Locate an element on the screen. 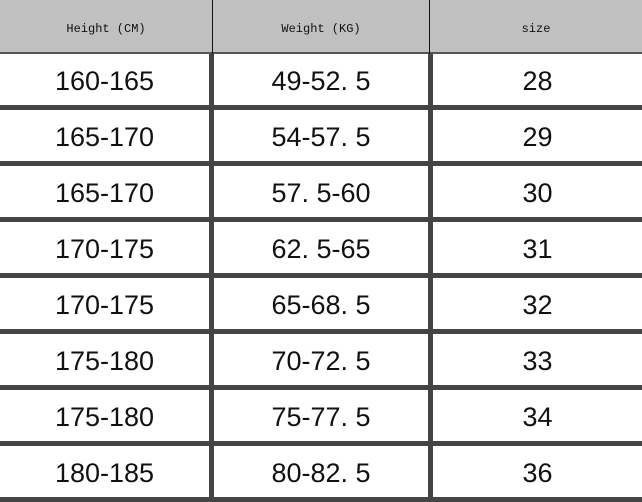 This screenshot has height=502, width=642. table-row: 165-170 57. 5-60 30 is located at coordinates (321, 194).